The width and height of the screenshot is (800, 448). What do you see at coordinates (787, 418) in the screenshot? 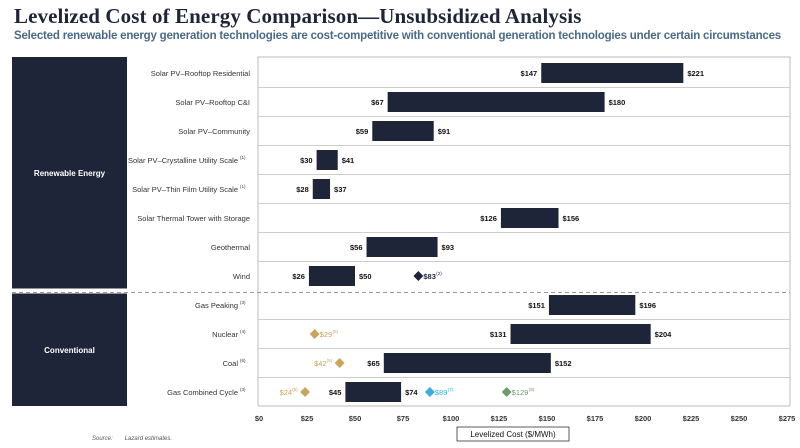
I see `x-tick-label: $275` at bounding box center [787, 418].